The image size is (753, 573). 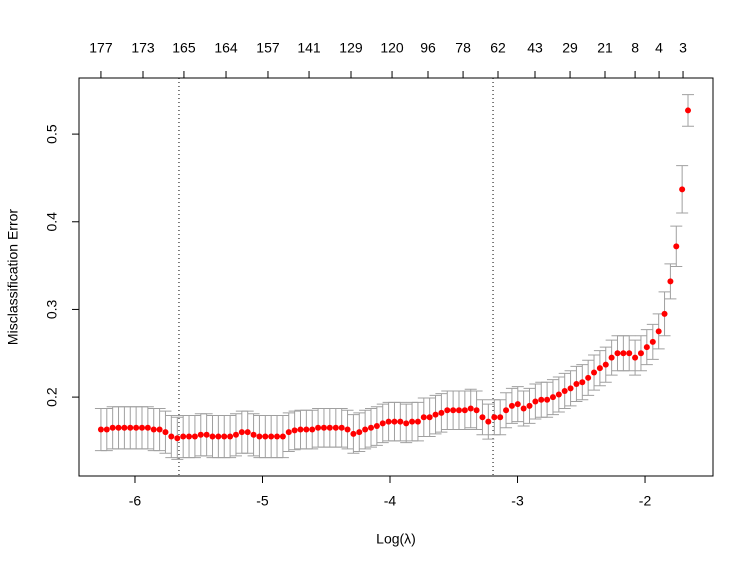 I want to click on top-tick-label: 164, so click(x=226, y=48).